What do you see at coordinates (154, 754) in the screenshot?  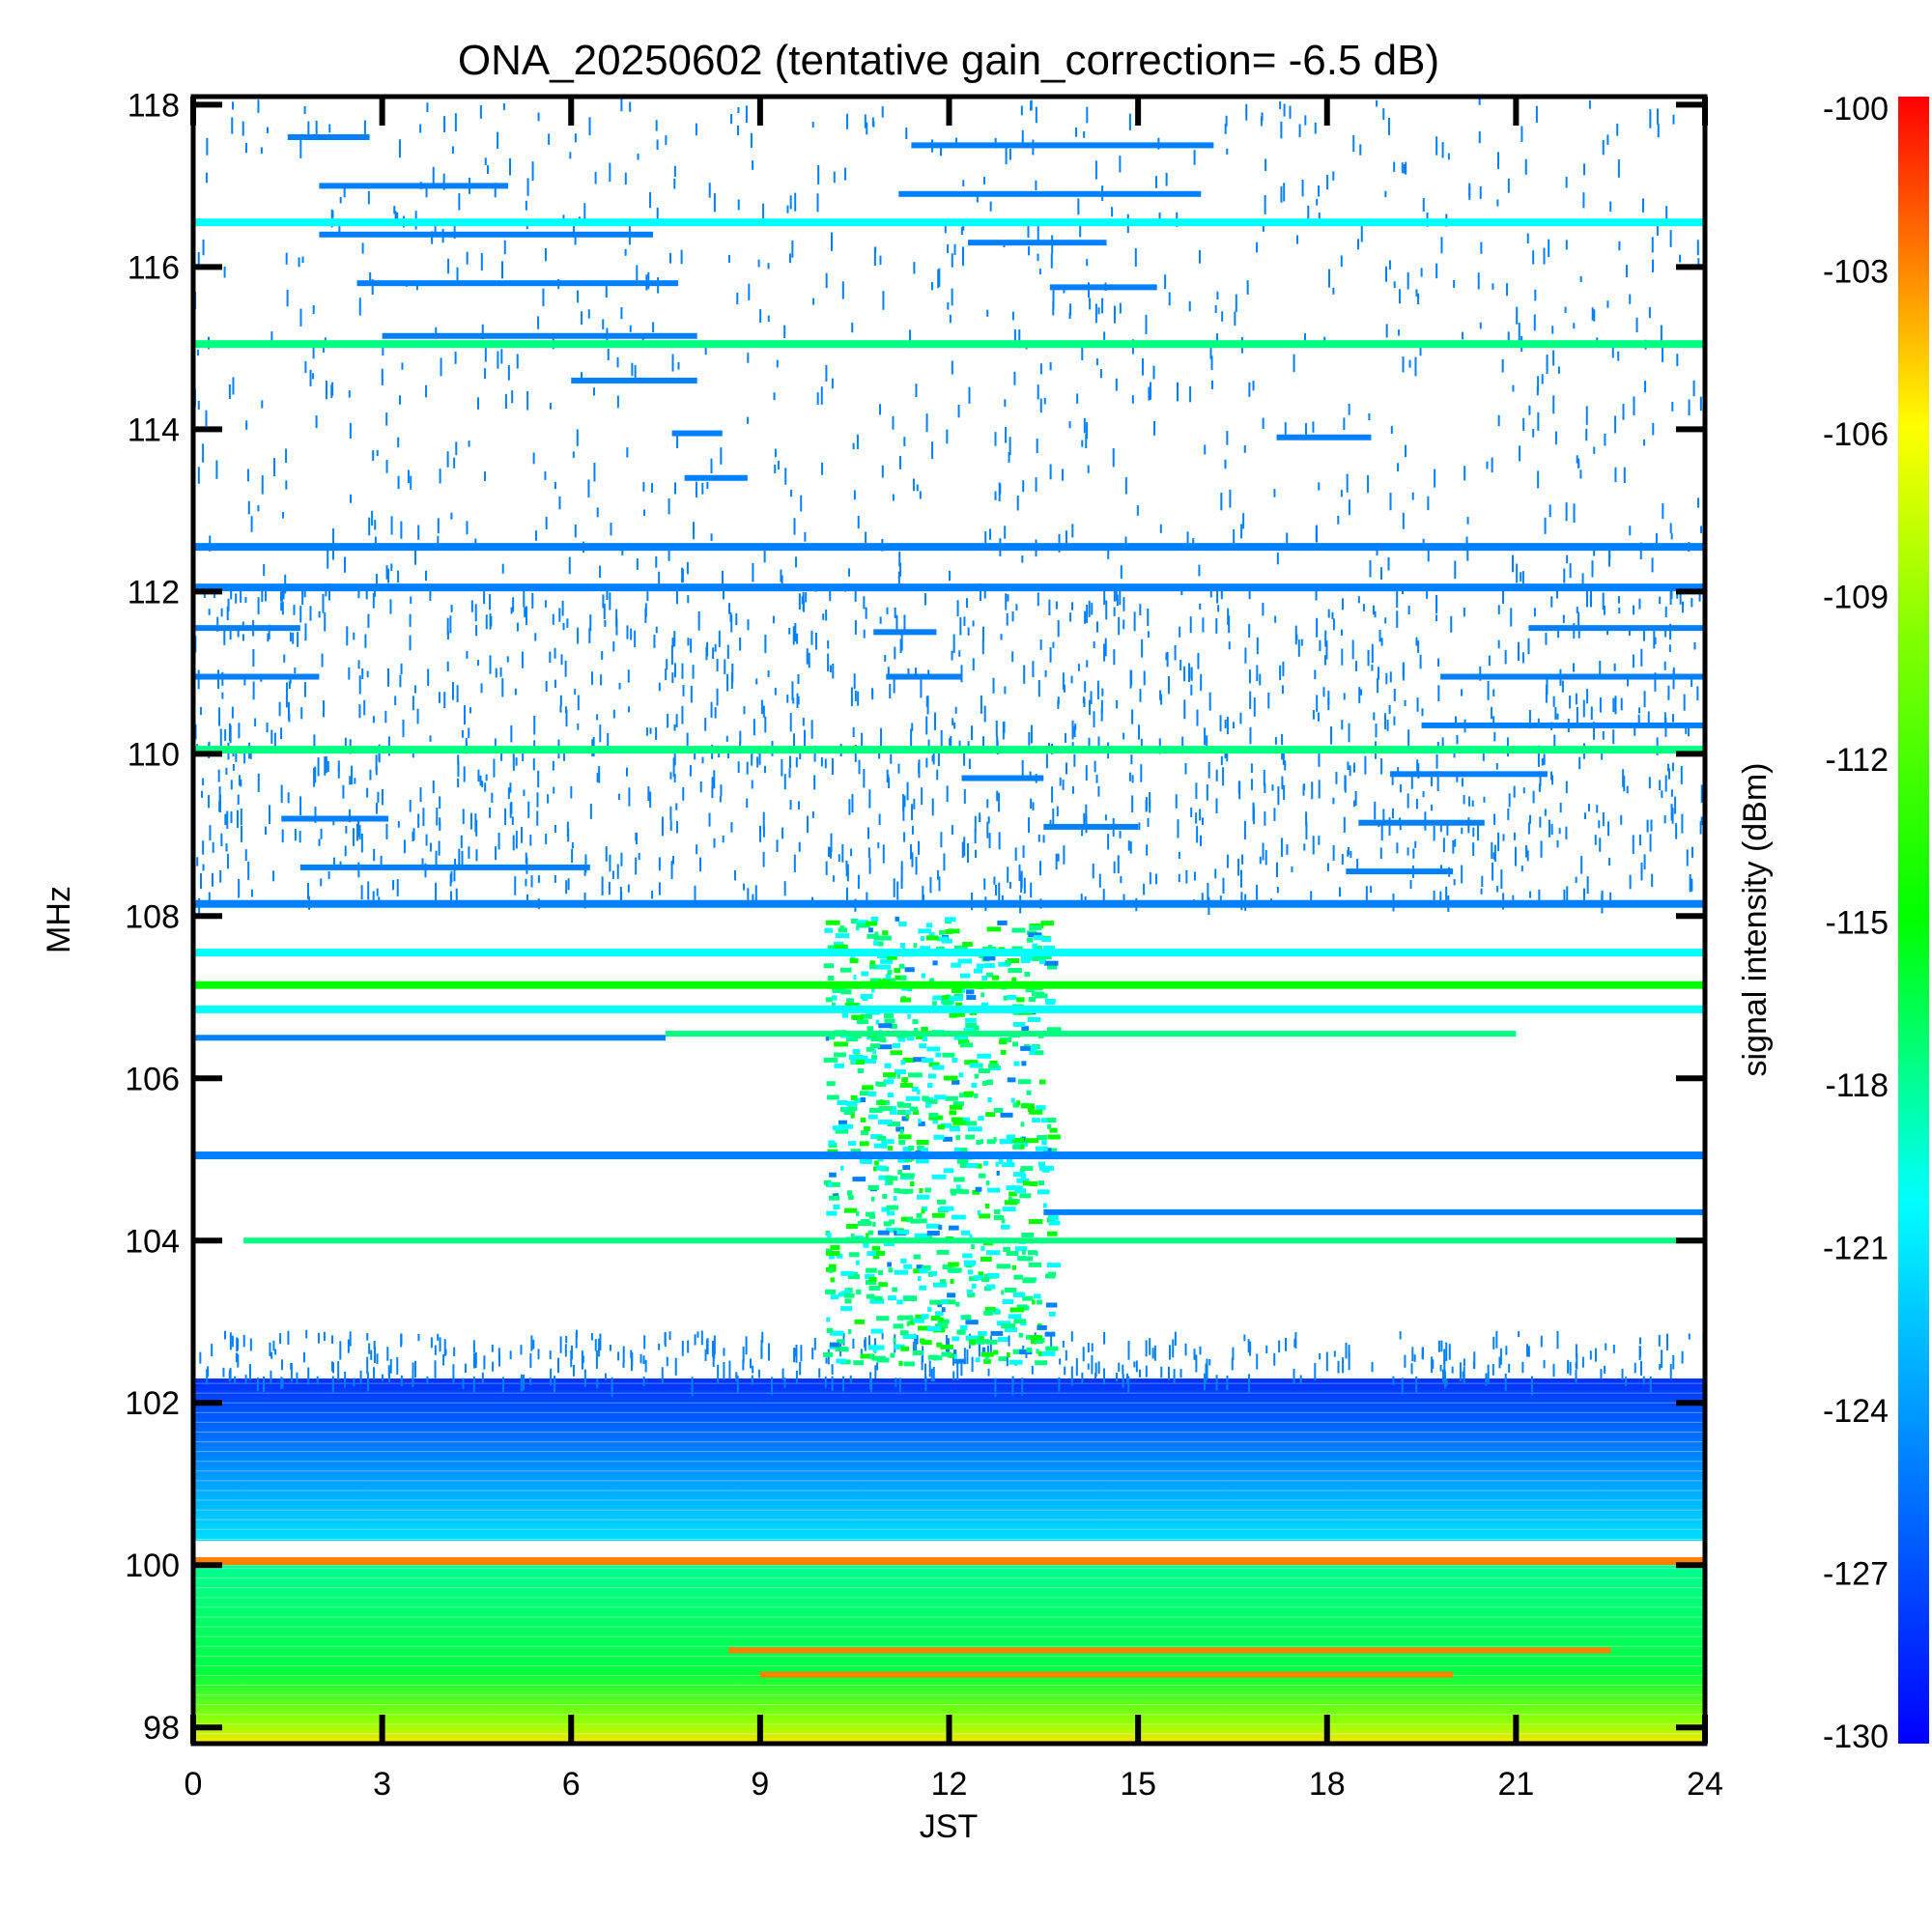 I see `y-tick-label: 110` at bounding box center [154, 754].